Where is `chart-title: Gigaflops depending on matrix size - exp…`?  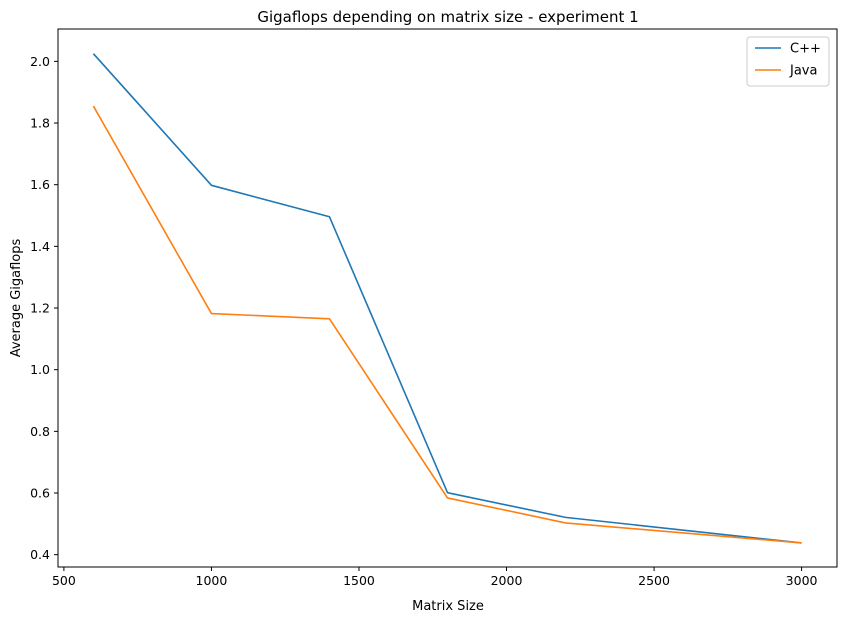
chart-title: Gigaflops depending on matrix size - exp… is located at coordinates (447, 17).